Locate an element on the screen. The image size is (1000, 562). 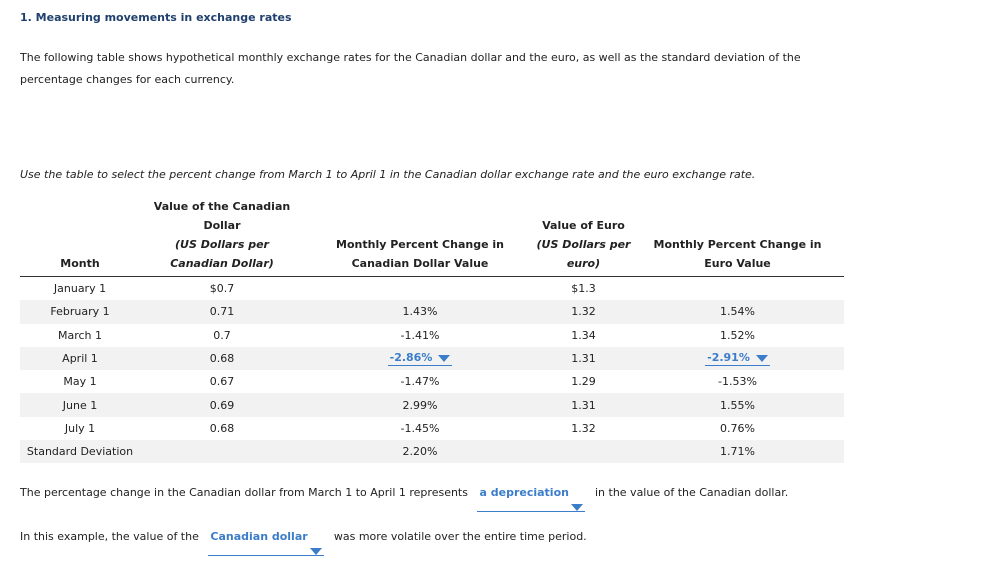
depreciation-dropdown: a depreciation is located at coordinates (531, 499).